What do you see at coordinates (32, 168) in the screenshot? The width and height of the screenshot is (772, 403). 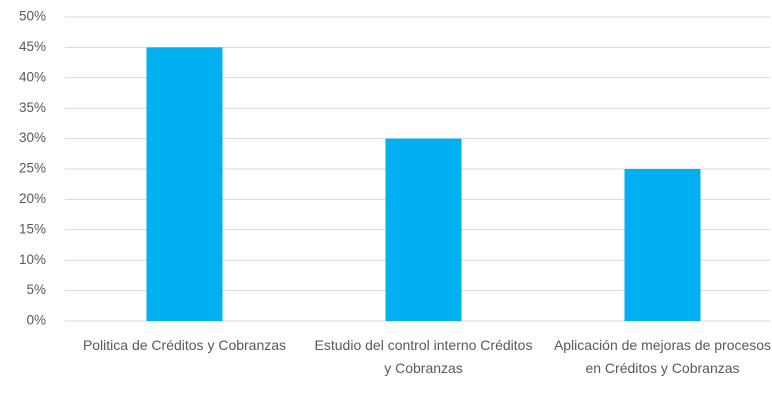 I see `y-tick-label: 25%` at bounding box center [32, 168].